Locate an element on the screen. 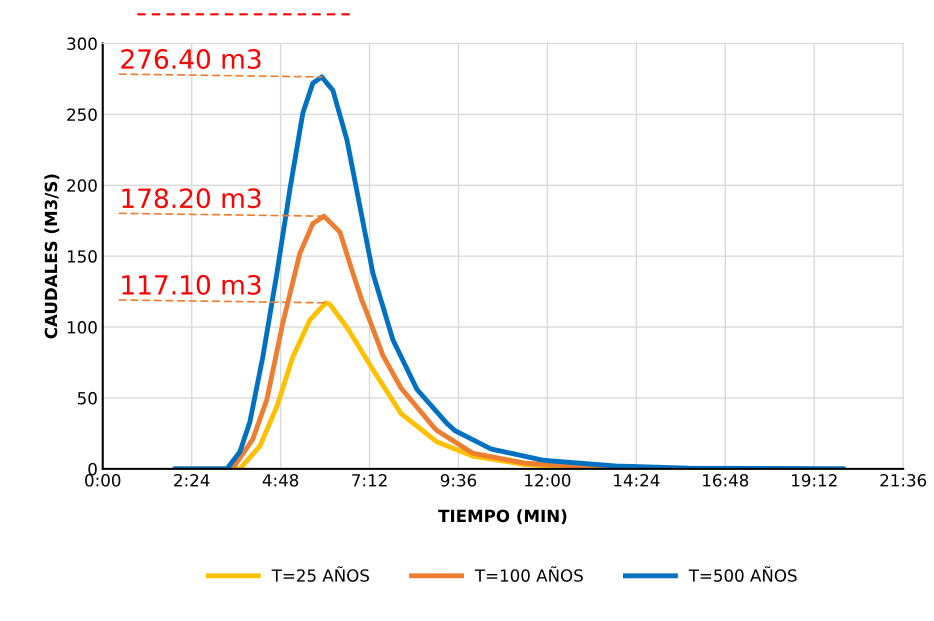  x-axis-title: TIEMPO (MIN) is located at coordinates (502, 516).